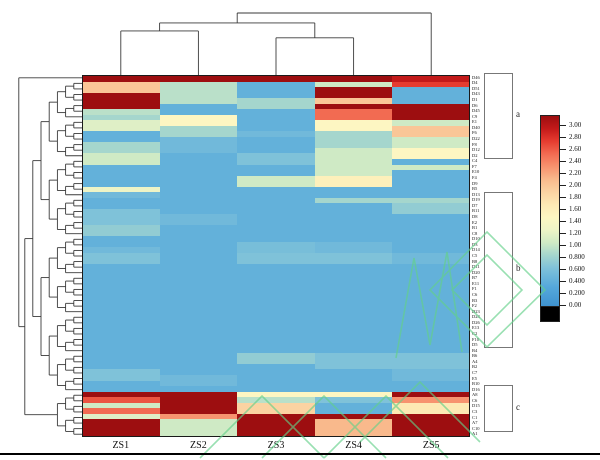  Describe the element at coordinates (476, 149) in the screenshot. I see `row-label: D12` at that location.